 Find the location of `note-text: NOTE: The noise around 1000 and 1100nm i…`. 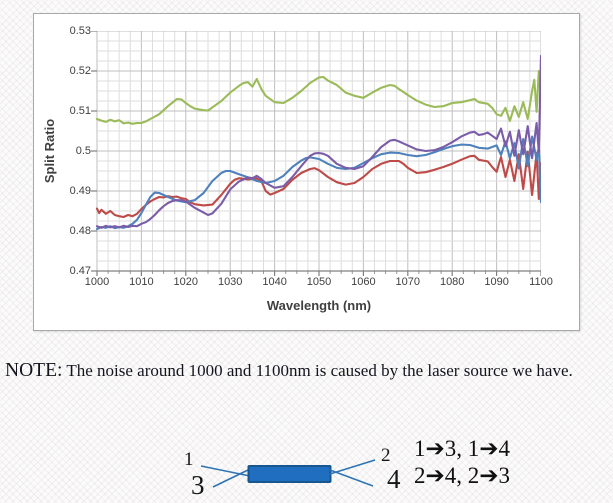

note-text: NOTE: The noise around 1000 and 1100nm i… is located at coordinates (306, 371).